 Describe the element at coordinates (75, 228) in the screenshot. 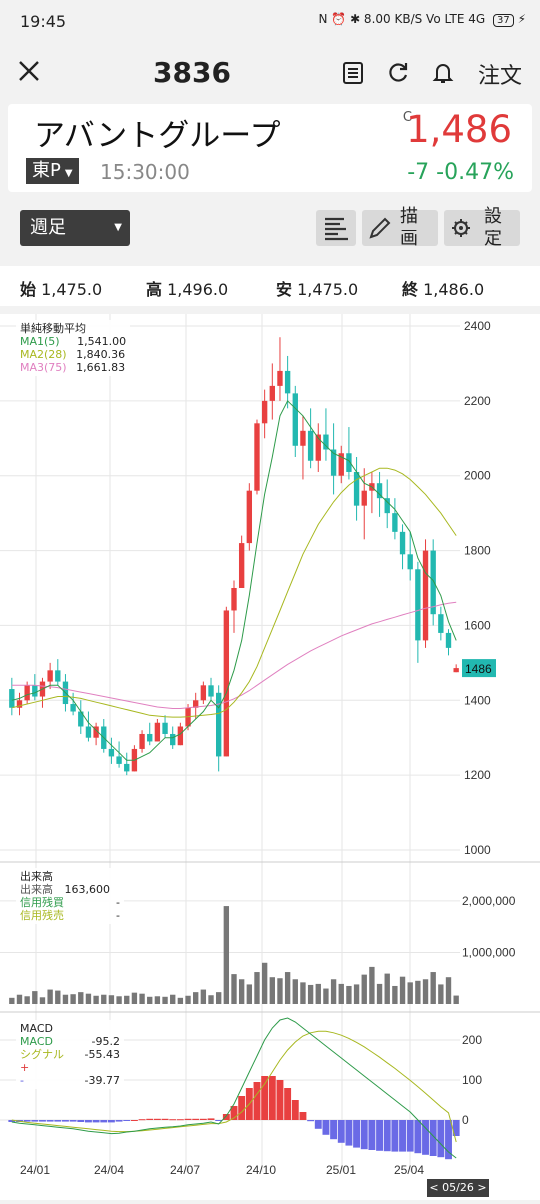

I see `period-select: 週足 ▼` at that location.